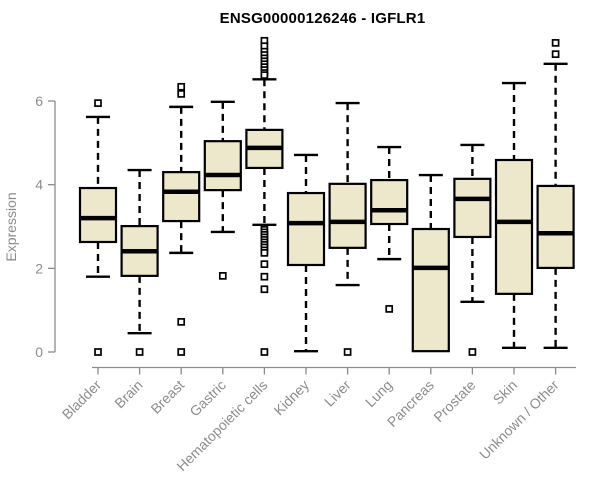  Describe the element at coordinates (39, 101) in the screenshot. I see `y-tick-label-6: 6` at that location.